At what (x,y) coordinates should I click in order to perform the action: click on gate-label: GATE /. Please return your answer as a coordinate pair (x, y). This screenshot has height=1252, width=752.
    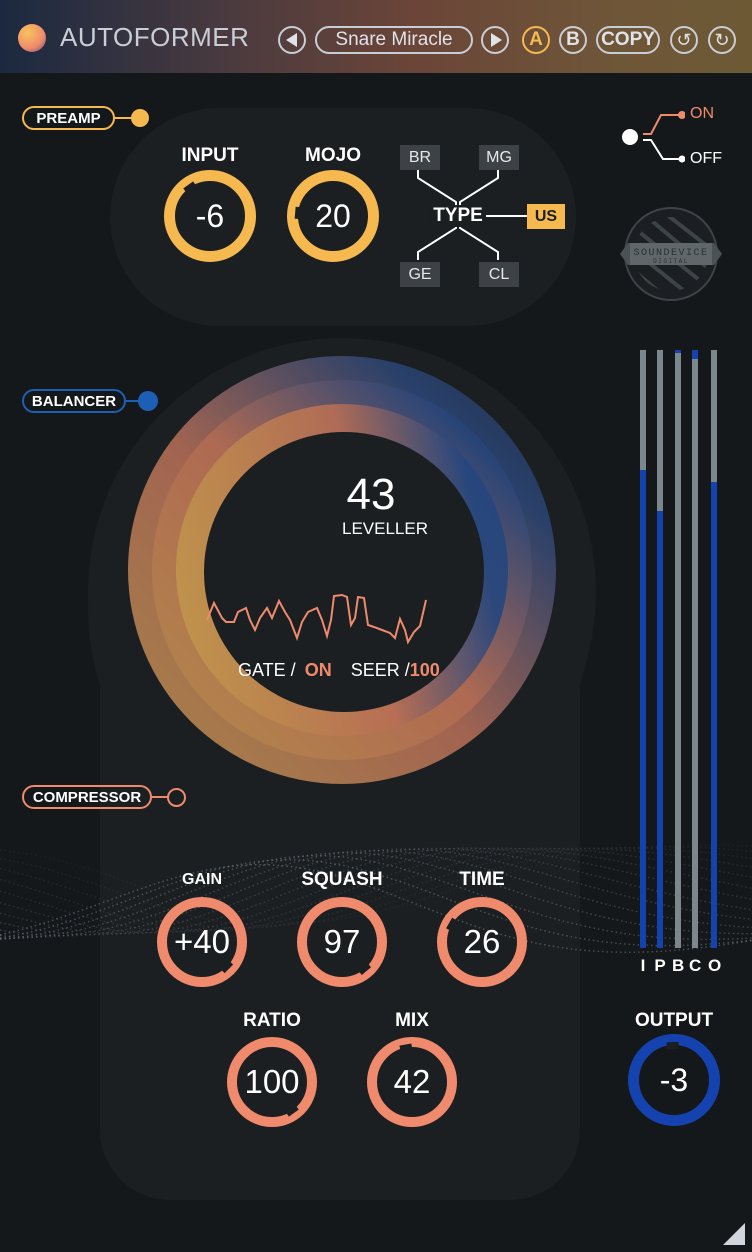
    Looking at the image, I should click on (267, 670).